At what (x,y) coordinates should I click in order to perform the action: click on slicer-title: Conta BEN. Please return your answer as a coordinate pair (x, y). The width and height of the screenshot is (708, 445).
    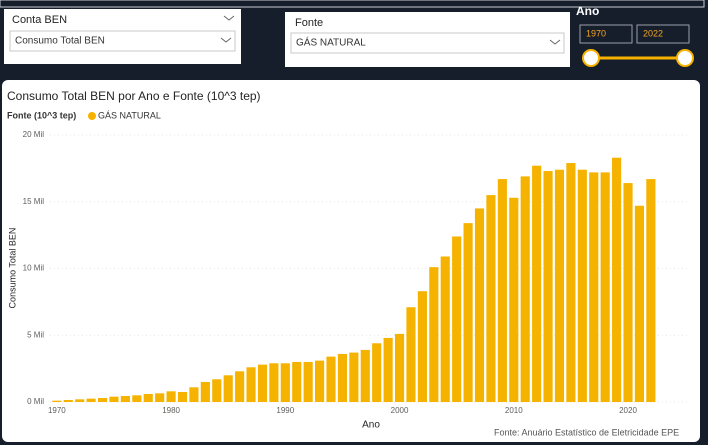
    Looking at the image, I should click on (39, 20).